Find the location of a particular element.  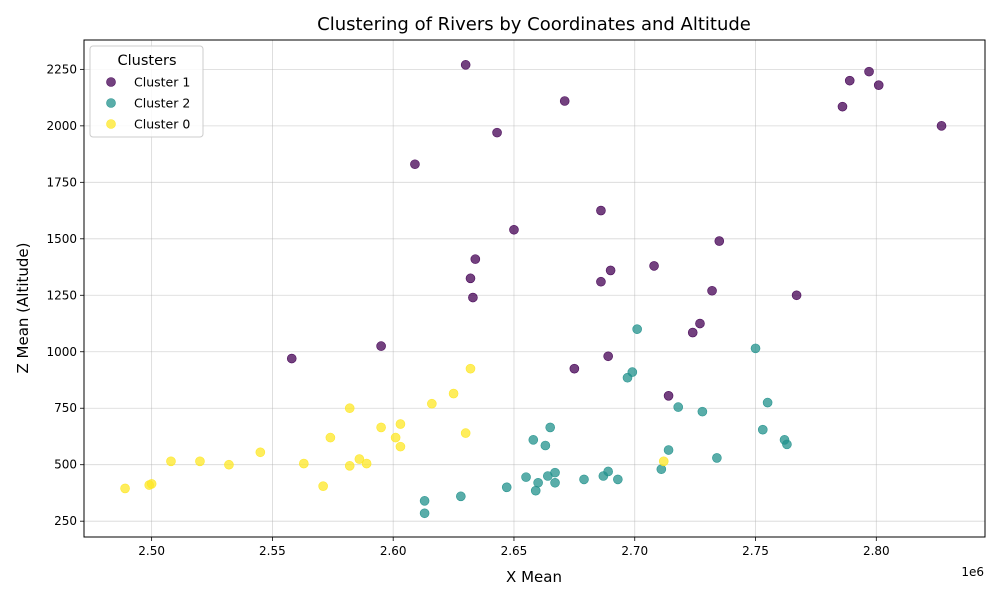

x-tick-label: 2.65 is located at coordinates (514, 551).